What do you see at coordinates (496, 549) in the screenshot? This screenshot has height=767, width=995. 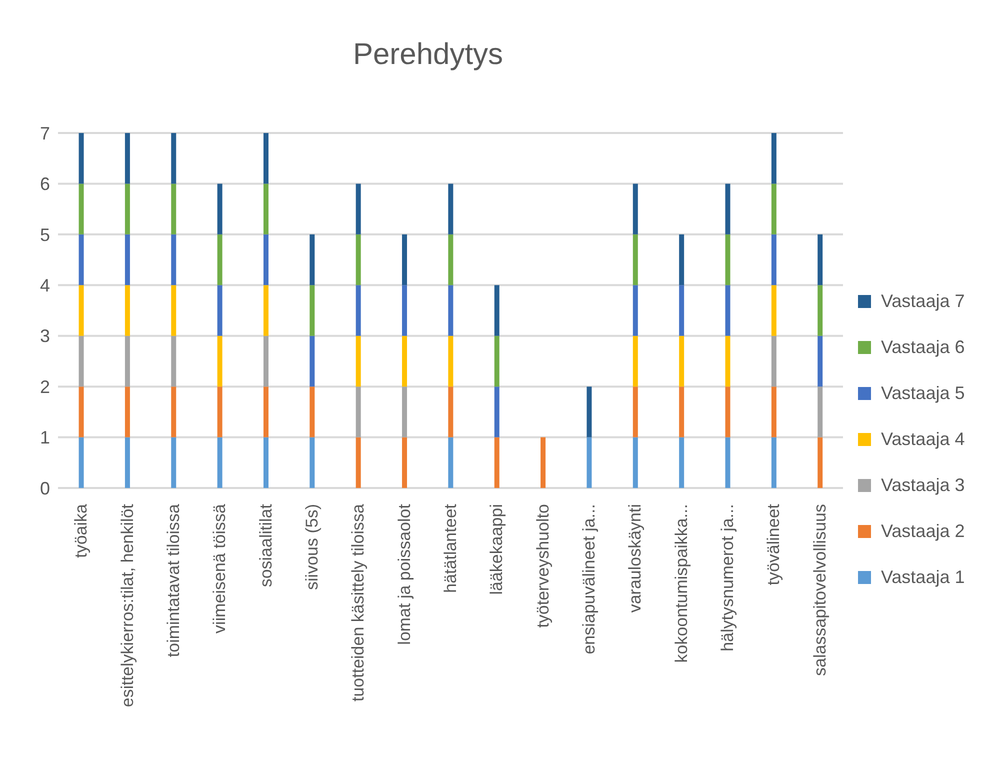 I see `x-tick-label: lääkekaappi` at bounding box center [496, 549].